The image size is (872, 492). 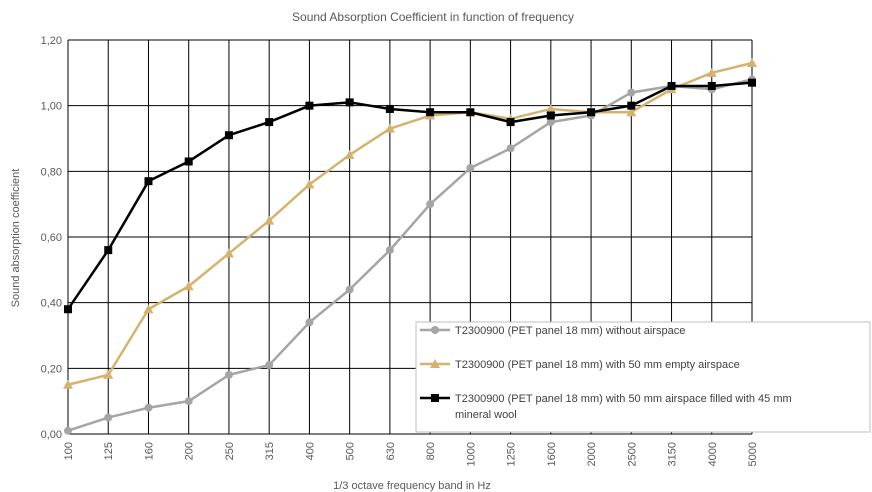 I want to click on y-tick-label: 0,20, so click(x=51, y=369).